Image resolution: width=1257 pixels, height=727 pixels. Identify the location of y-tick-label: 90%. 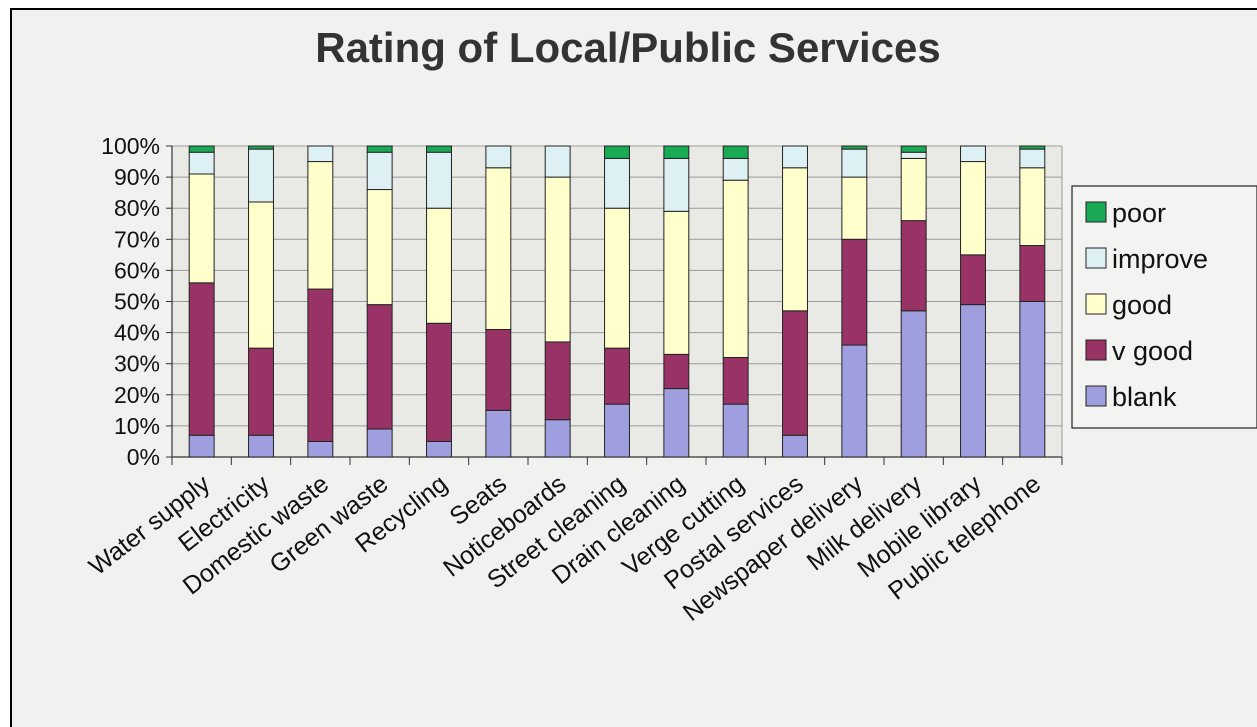
(137, 177).